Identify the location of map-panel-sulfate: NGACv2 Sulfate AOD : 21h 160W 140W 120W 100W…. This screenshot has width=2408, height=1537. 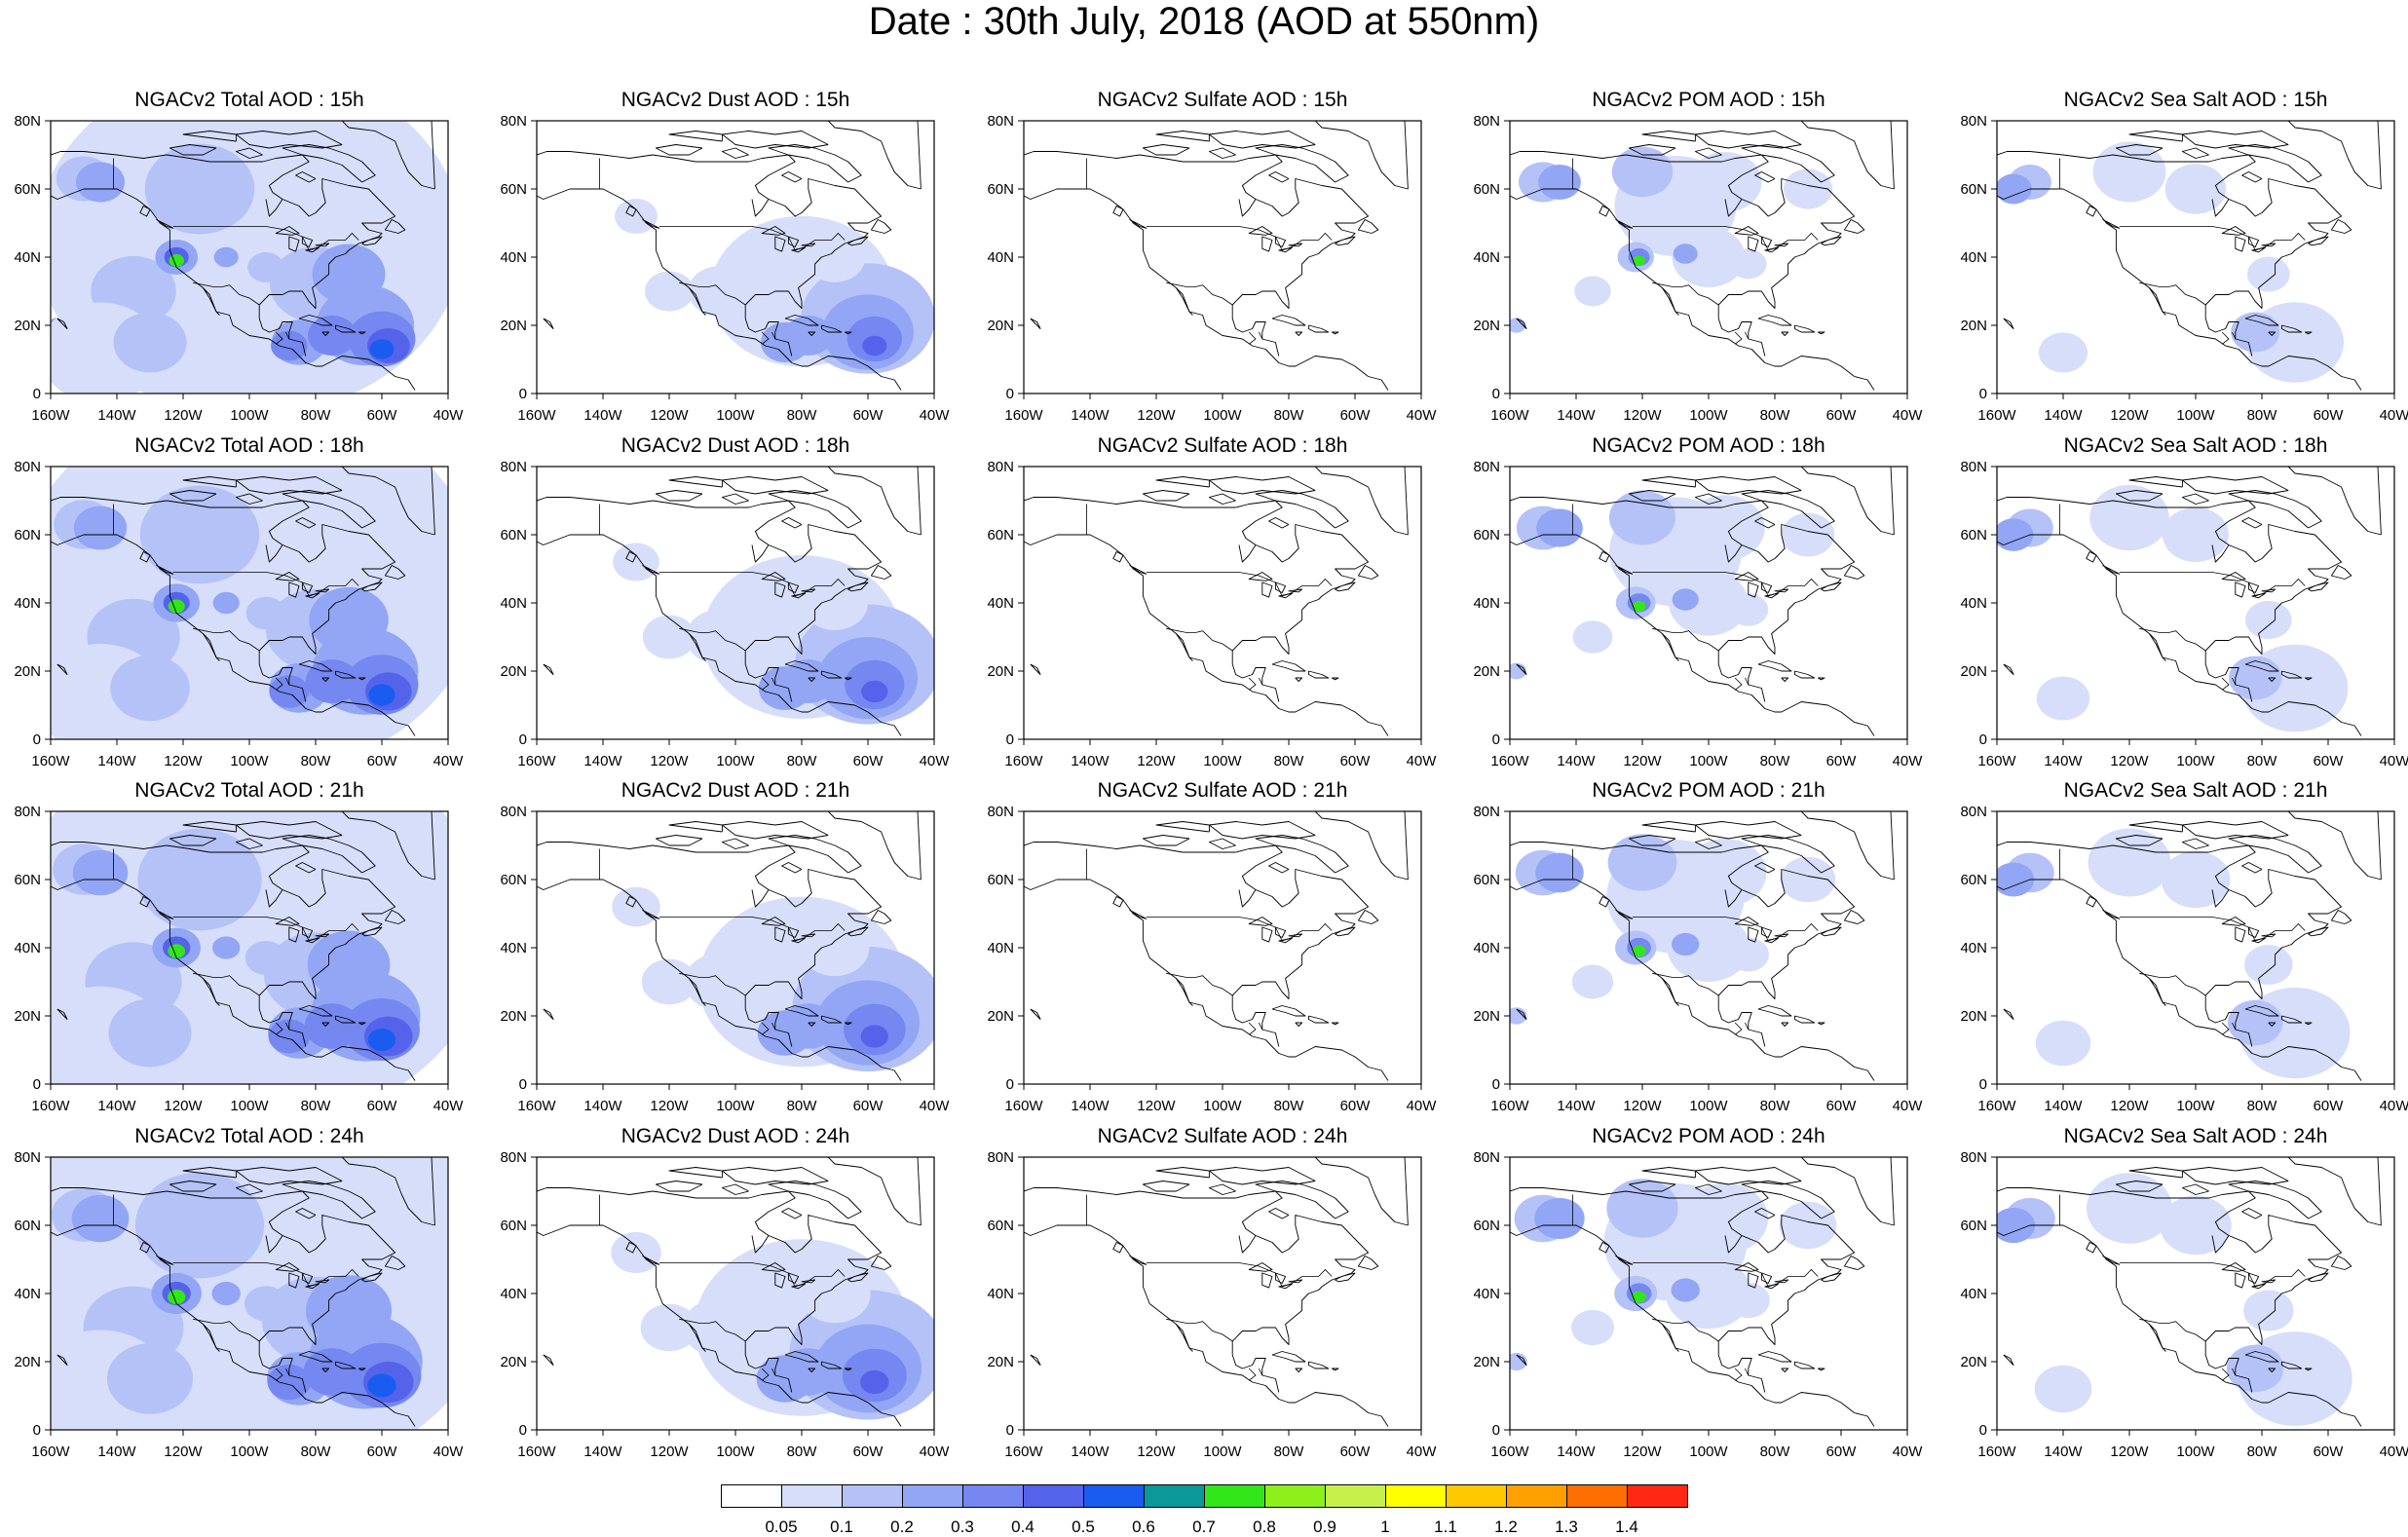
(1212, 946).